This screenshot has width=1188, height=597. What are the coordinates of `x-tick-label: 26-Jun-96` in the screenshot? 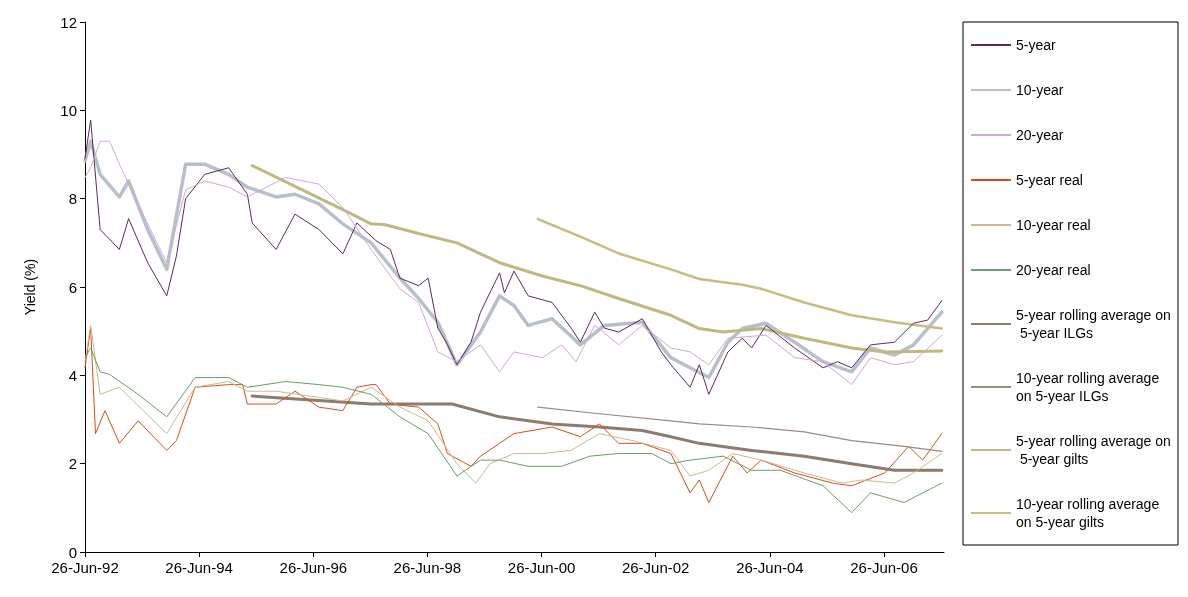 It's located at (313, 567).